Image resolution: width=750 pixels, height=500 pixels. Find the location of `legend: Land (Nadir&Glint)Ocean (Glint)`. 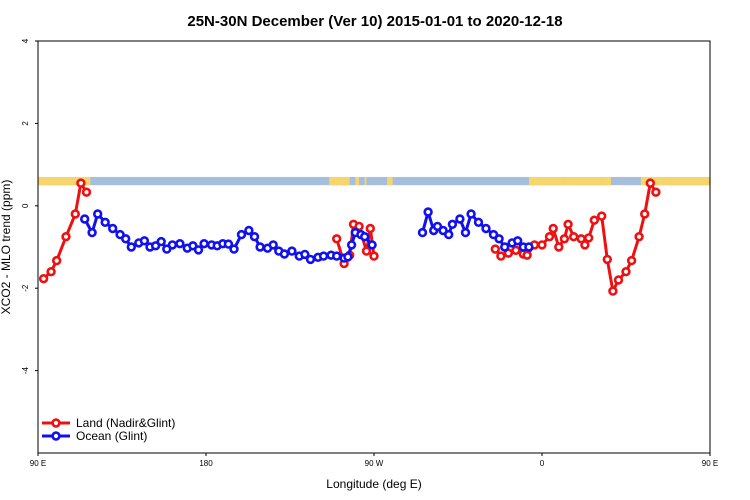

legend: Land (Nadir&Glint)Ocean (Glint) is located at coordinates (108, 429).